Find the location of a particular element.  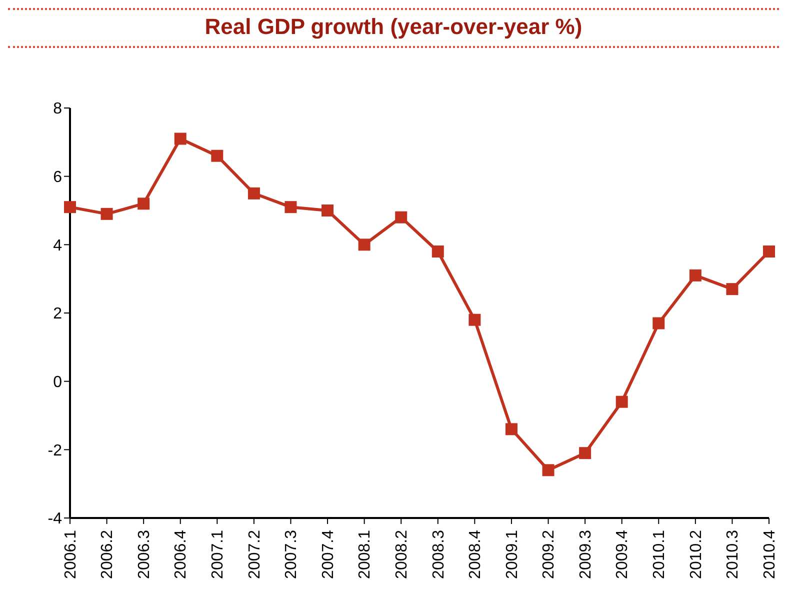

x-tick-label: 2006.1 is located at coordinates (71, 554).